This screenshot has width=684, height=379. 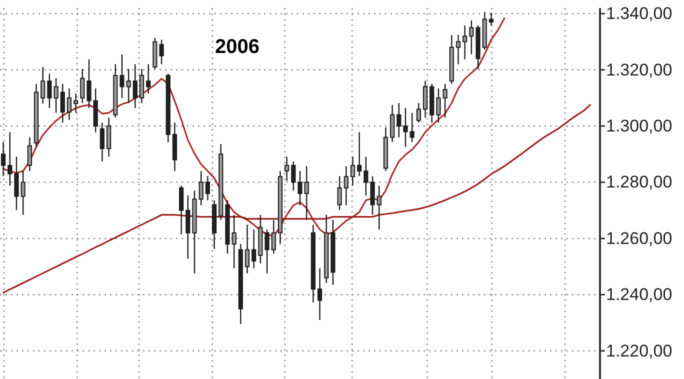 I want to click on y-tick-label: 1.220,00, so click(x=639, y=350).